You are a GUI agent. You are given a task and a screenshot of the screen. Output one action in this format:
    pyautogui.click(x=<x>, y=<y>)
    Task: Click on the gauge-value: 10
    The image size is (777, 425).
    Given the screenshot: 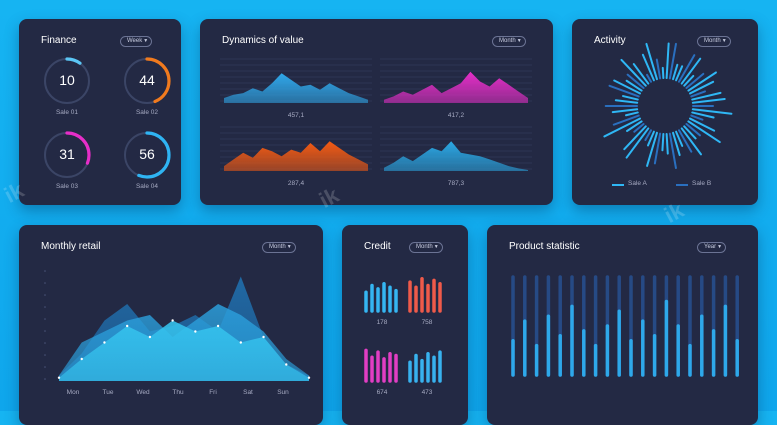 What is the action you would take?
    pyautogui.click(x=67, y=80)
    